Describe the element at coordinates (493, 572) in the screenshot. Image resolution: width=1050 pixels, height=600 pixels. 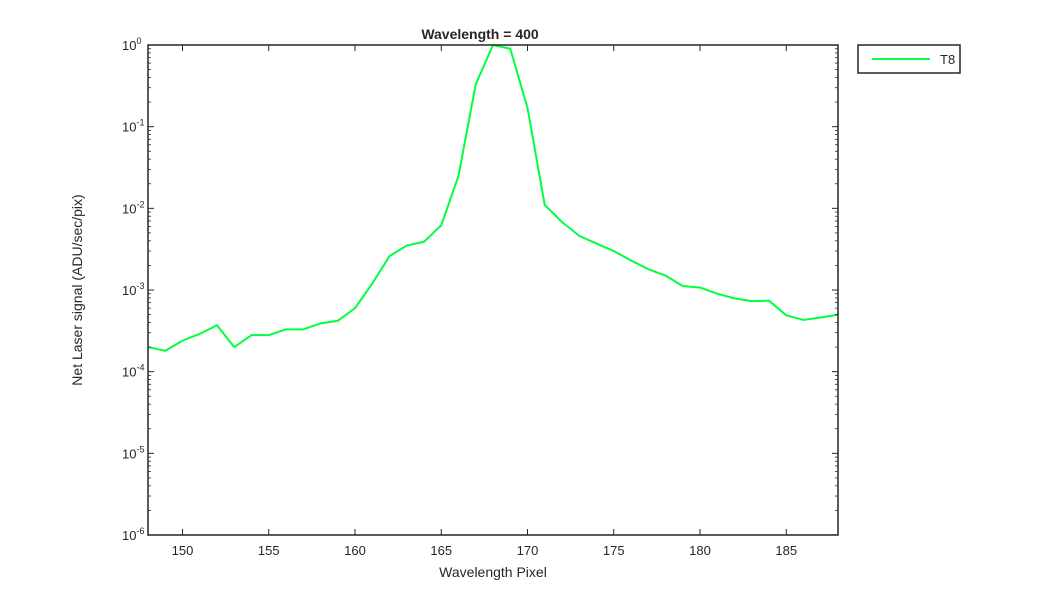
I see `x-axis-label: Wavelength Pixel` at that location.